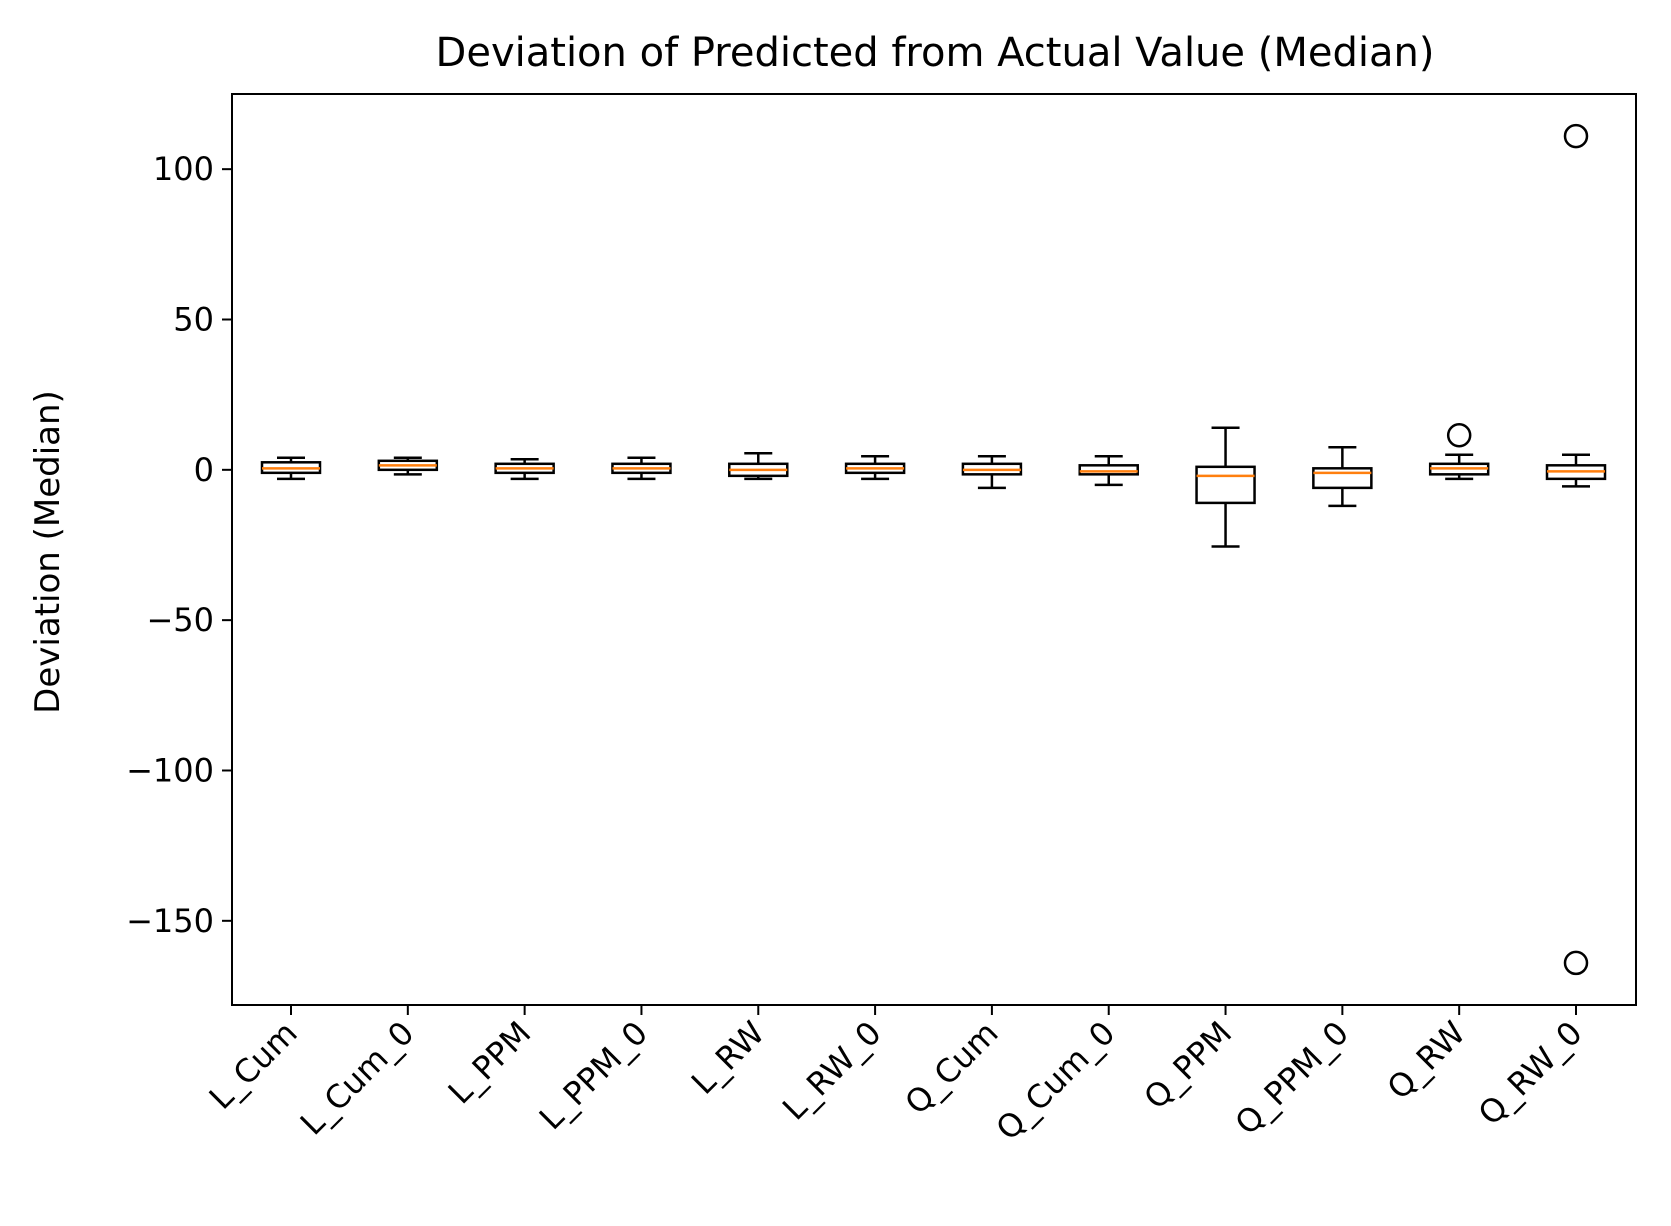 The height and width of the screenshot is (1226, 1671). I want to click on x-tick-label: Q_RW_0, so click(1530, 1073).